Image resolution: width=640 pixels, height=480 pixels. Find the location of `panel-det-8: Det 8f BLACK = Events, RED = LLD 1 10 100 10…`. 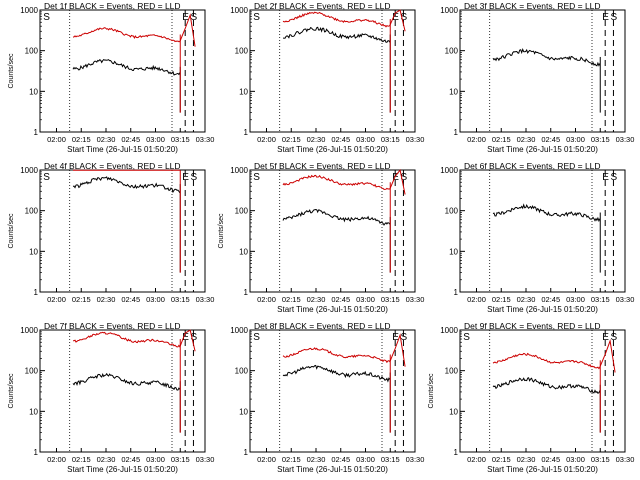

panel-det-8: Det 8f BLACK = Events, RED = LLD 1 10 100 10… is located at coordinates (327, 397).